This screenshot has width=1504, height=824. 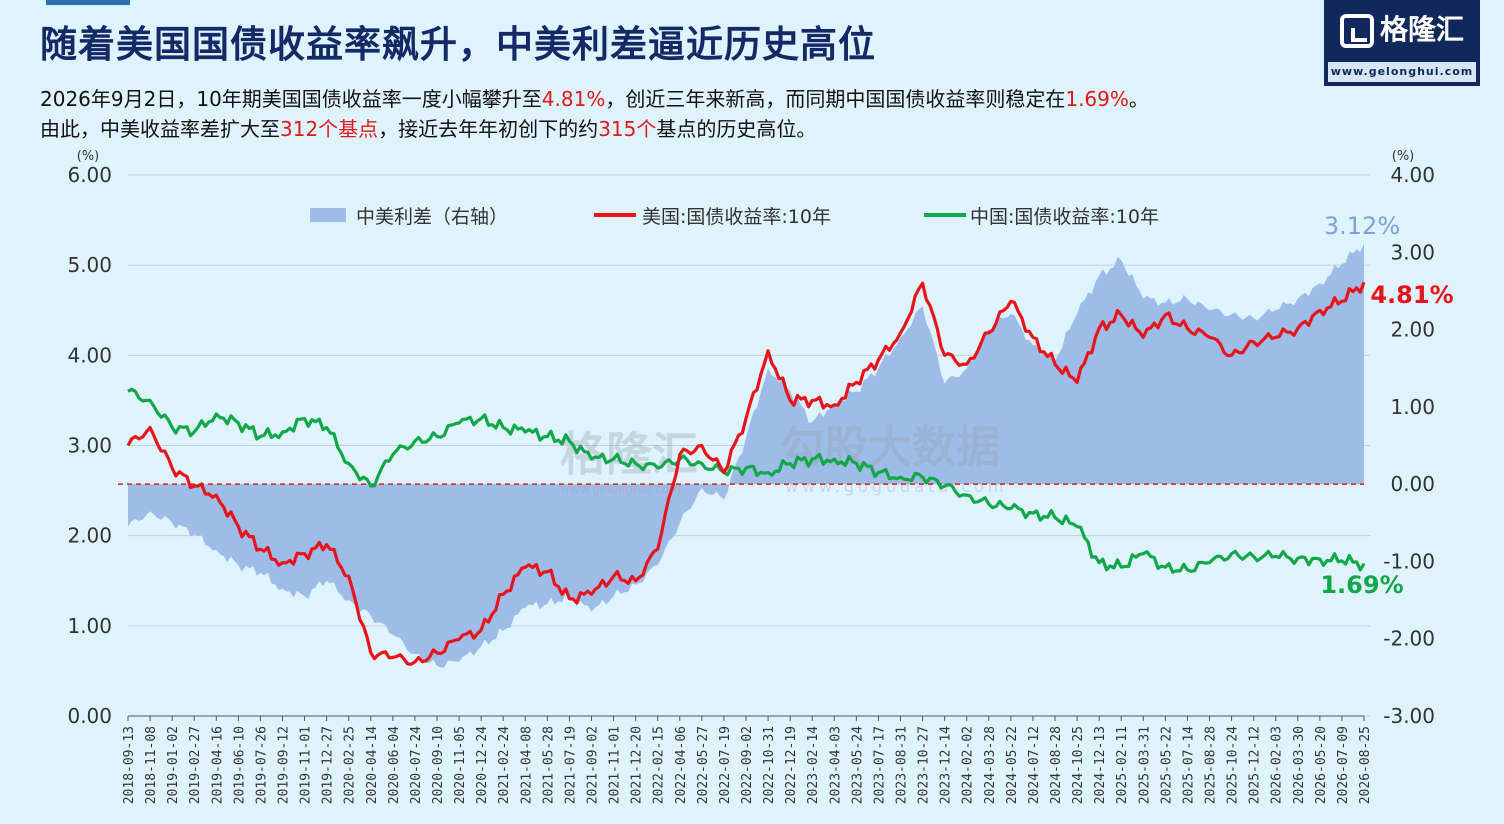 I want to click on x-tick-label: 2022-10-31, so click(x=769, y=765).